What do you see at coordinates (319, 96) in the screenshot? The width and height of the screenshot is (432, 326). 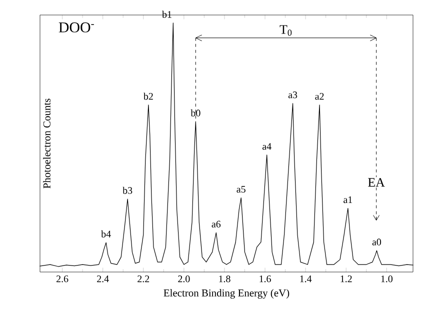 I see `annotation: a2` at bounding box center [319, 96].